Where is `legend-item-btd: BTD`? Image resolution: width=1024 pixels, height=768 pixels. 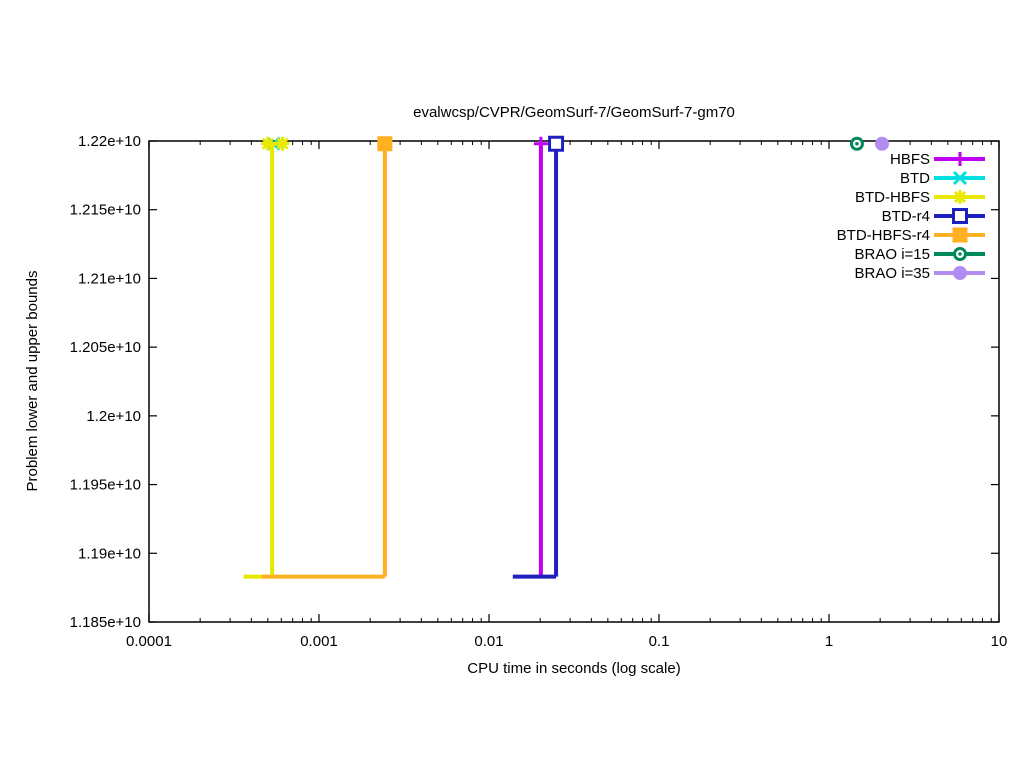
legend-item-btd: BTD is located at coordinates (942, 178).